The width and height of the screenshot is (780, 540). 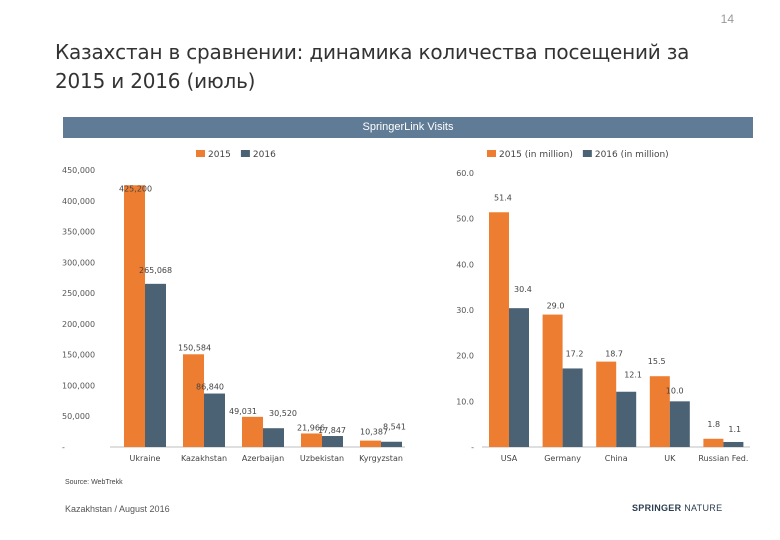 I want to click on springer-nature-logo: SPRINGER NATURE, so click(x=677, y=508).